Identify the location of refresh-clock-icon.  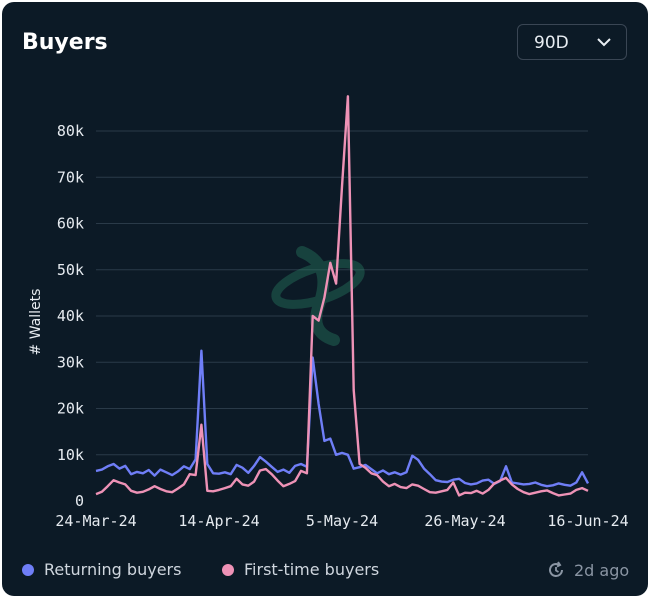
(556, 569).